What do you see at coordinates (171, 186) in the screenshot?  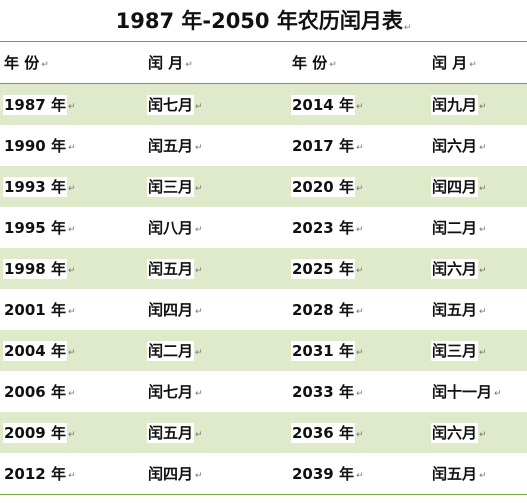 I see `leap-month-value: 闰三月` at bounding box center [171, 186].